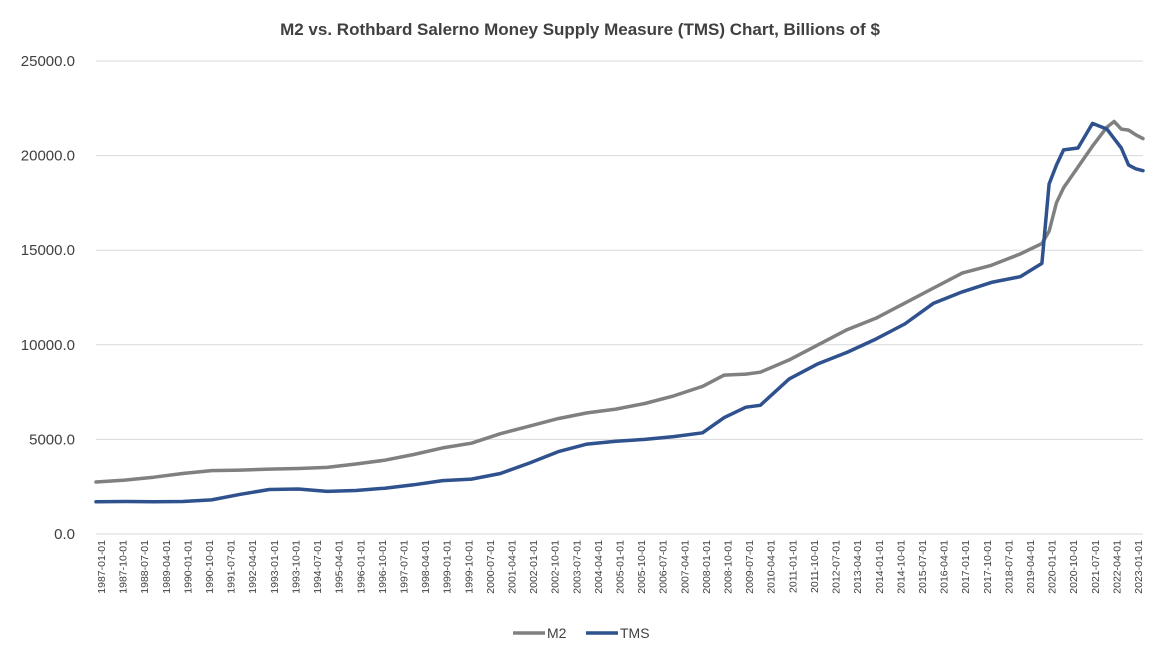 Image resolution: width=1160 pixels, height=660 pixels. I want to click on legend-label-m2: M2, so click(557, 633).